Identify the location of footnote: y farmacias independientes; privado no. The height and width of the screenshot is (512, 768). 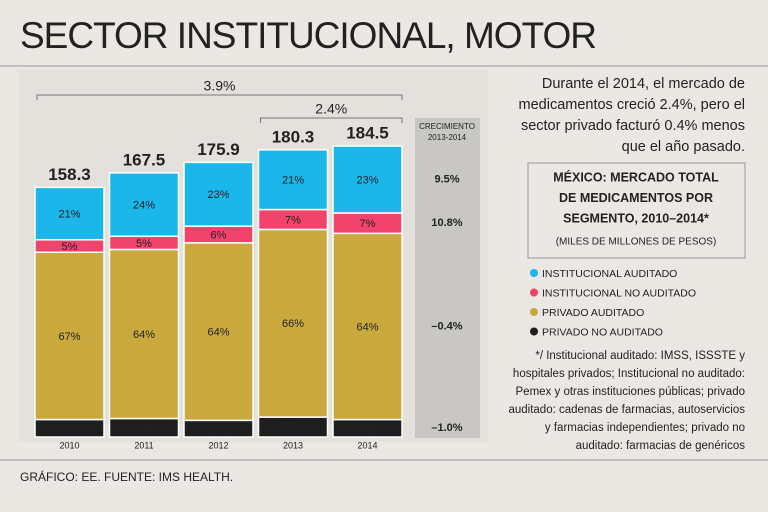
(645, 428).